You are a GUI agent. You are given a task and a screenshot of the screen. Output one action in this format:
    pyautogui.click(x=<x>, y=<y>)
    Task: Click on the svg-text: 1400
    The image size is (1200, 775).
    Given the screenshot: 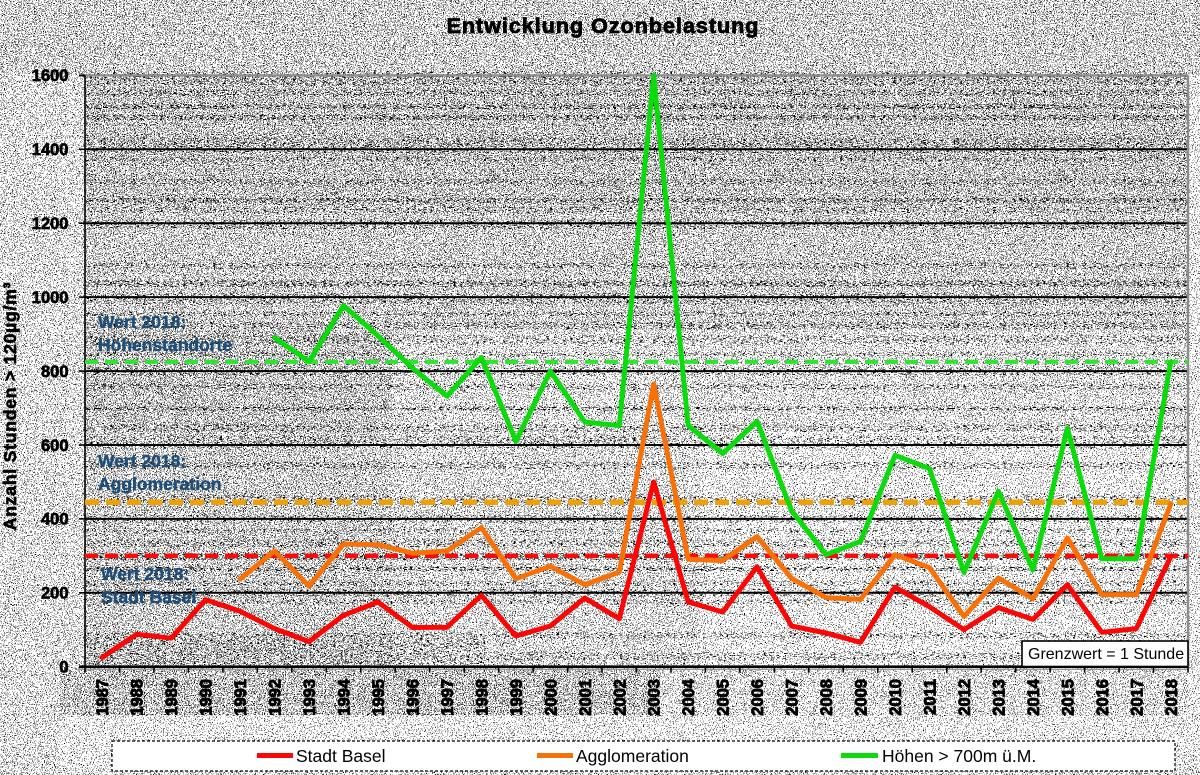 What is the action you would take?
    pyautogui.click(x=50, y=150)
    